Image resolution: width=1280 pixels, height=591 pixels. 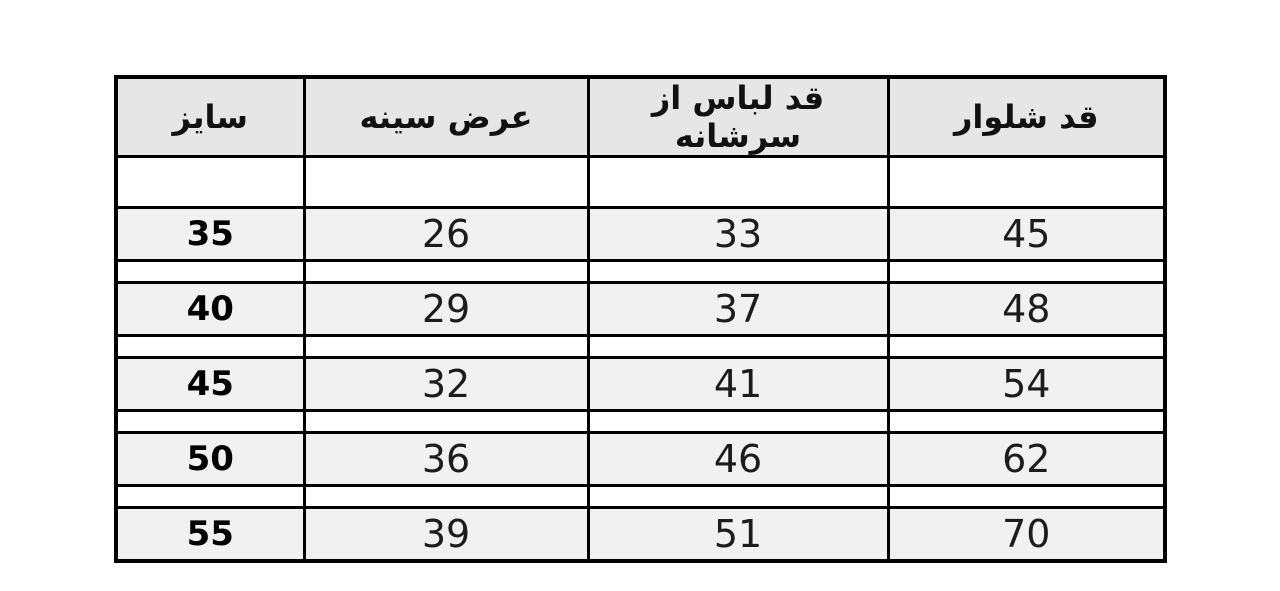 I want to click on table-row-size-45: 45 32 41 54, so click(x=640, y=384).